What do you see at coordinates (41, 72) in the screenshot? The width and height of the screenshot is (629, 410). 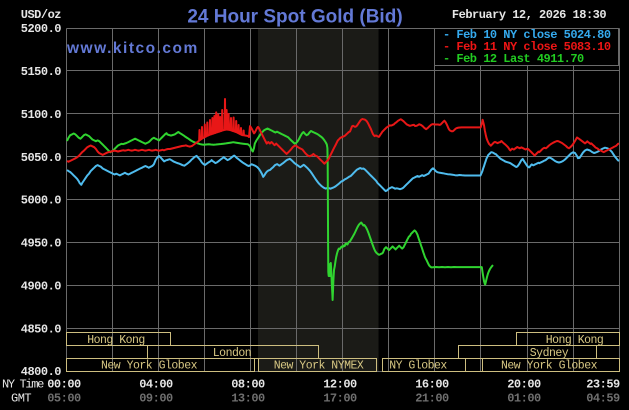 I see `svg-text: 5150.0` at bounding box center [41, 72].